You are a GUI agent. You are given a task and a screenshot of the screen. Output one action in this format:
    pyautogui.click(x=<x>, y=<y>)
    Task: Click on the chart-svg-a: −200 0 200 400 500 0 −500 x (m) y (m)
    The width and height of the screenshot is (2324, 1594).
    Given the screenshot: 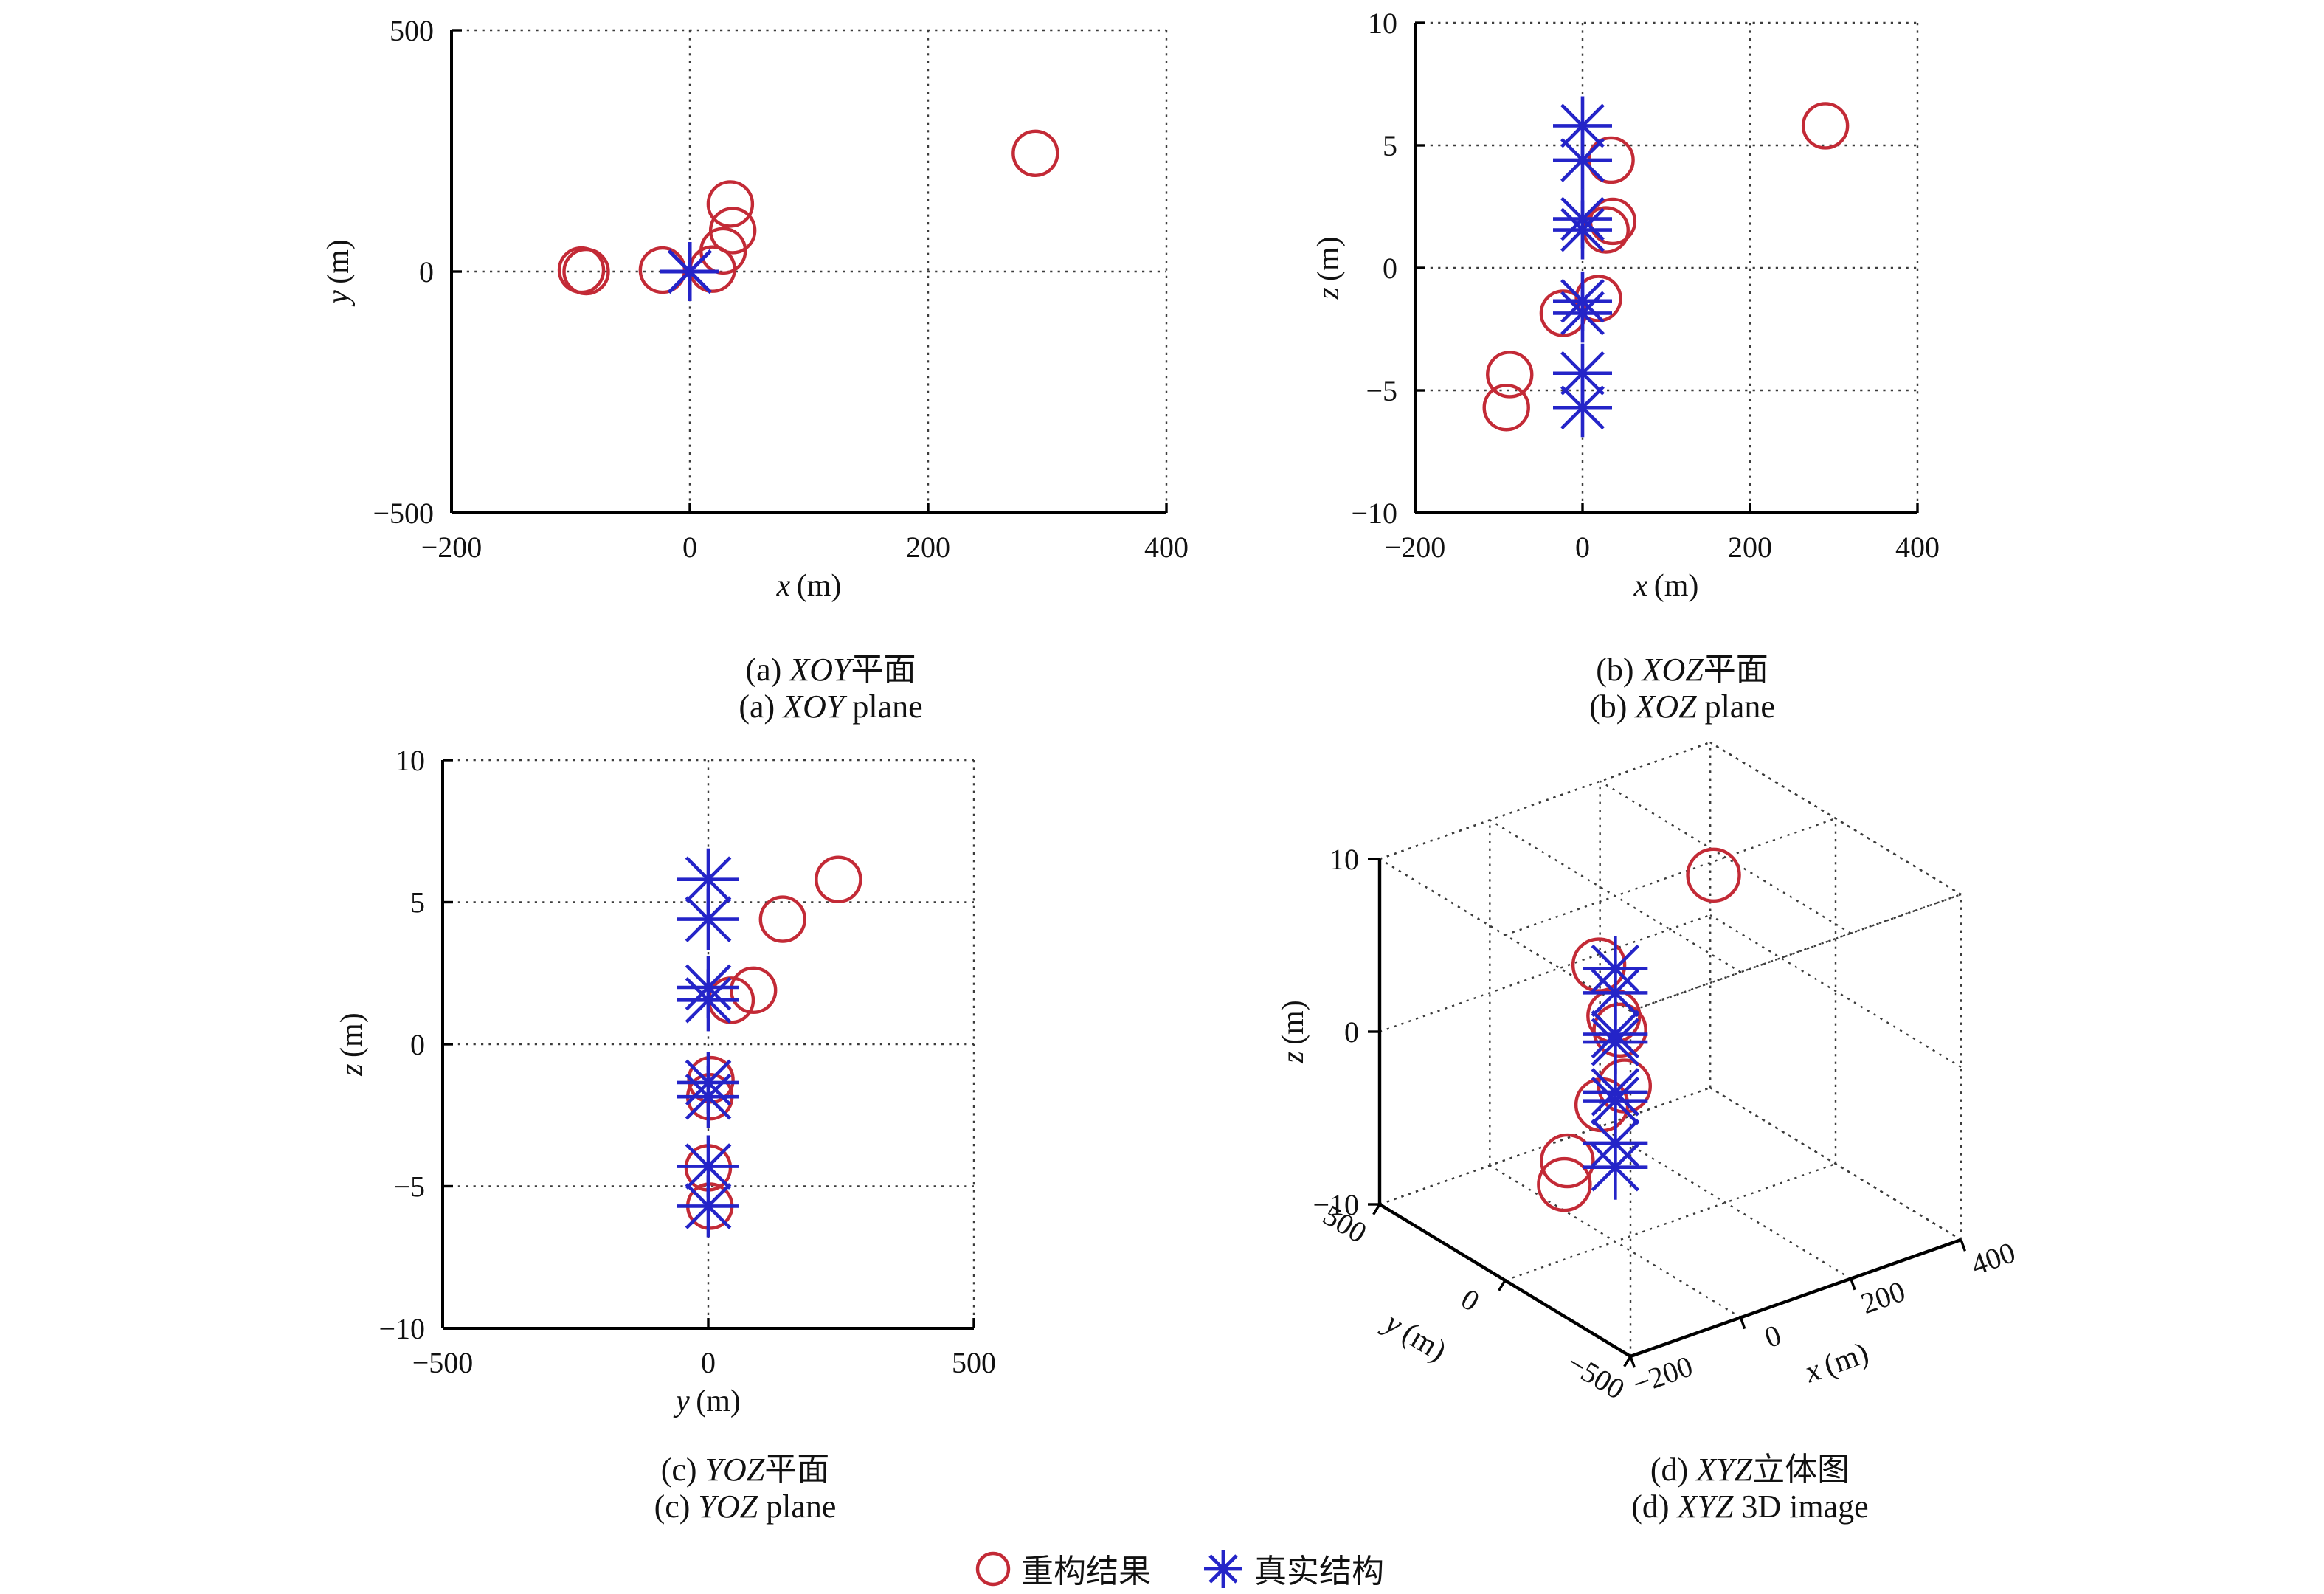 What is the action you would take?
    pyautogui.click(x=755, y=308)
    